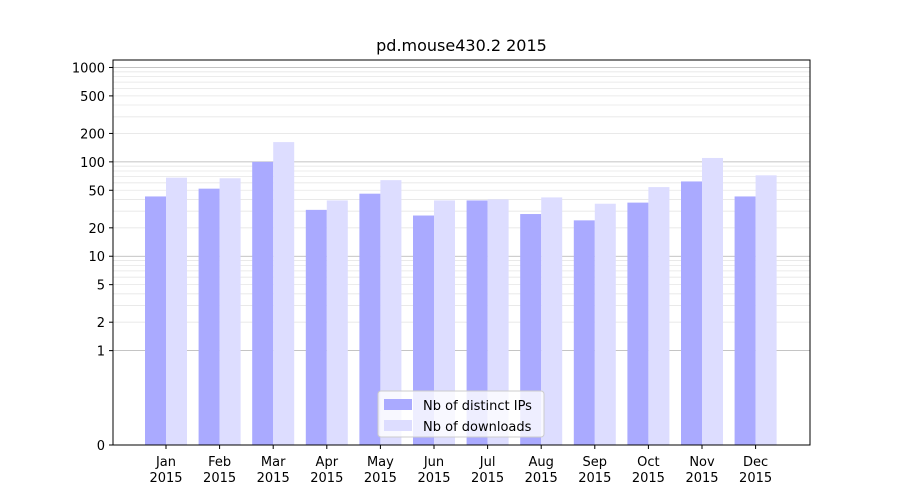 Image resolution: width=900 pixels, height=504 pixels. I want to click on x-tick-label: Mar 2015, so click(273, 470).